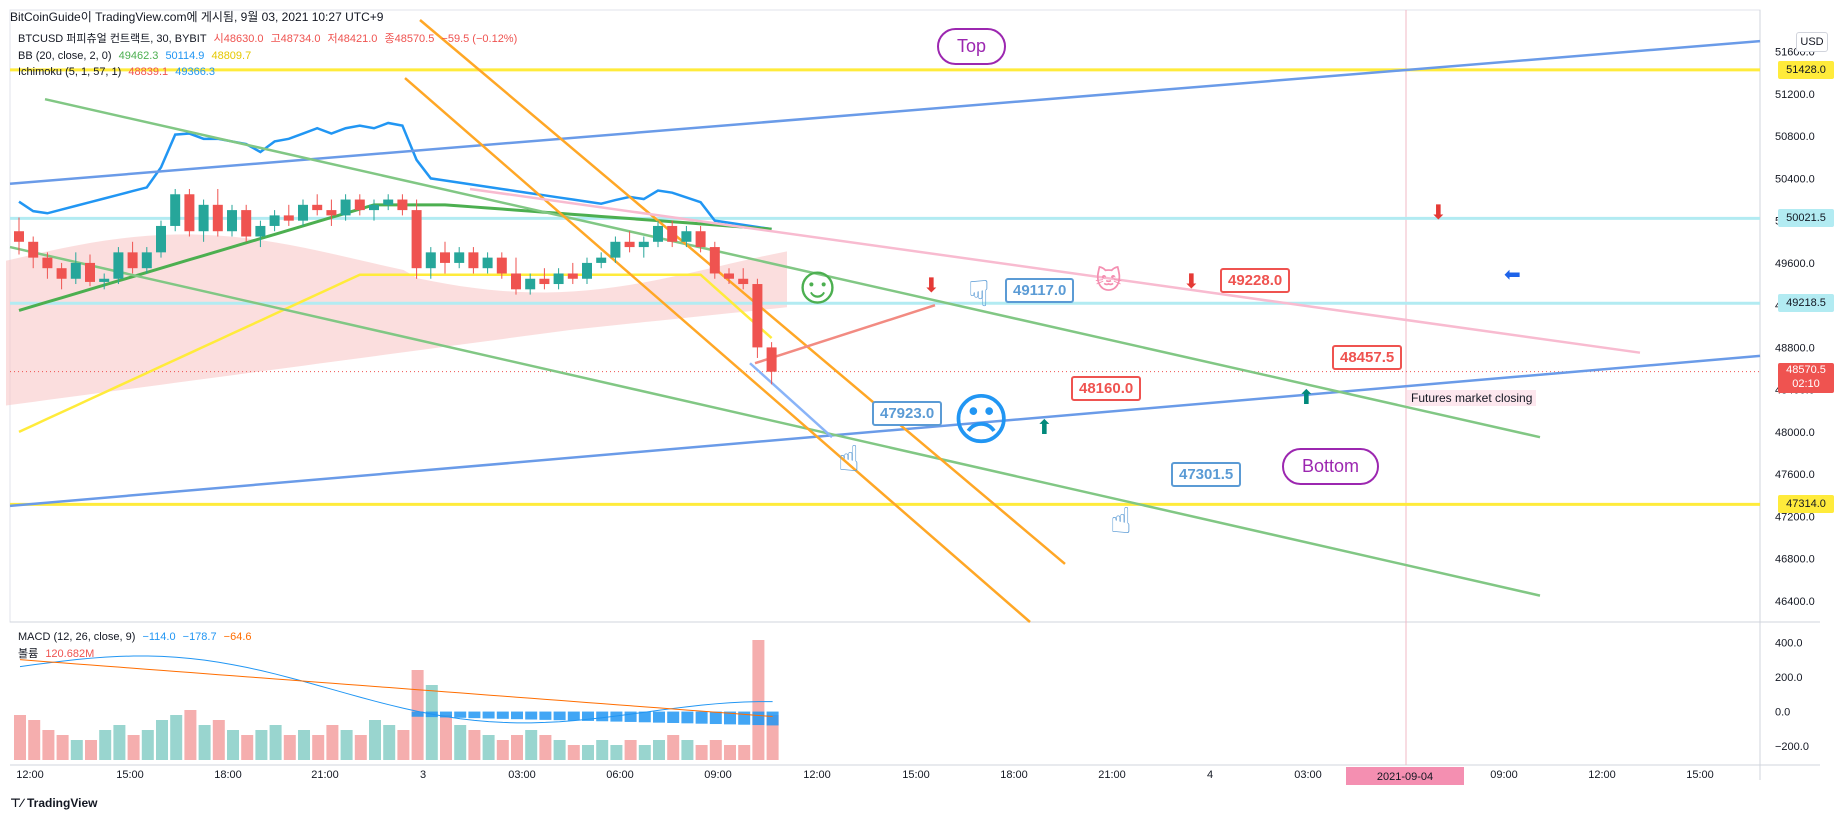 The image size is (1834, 821). What do you see at coordinates (423, 775) in the screenshot?
I see `time-tick: 3` at bounding box center [423, 775].